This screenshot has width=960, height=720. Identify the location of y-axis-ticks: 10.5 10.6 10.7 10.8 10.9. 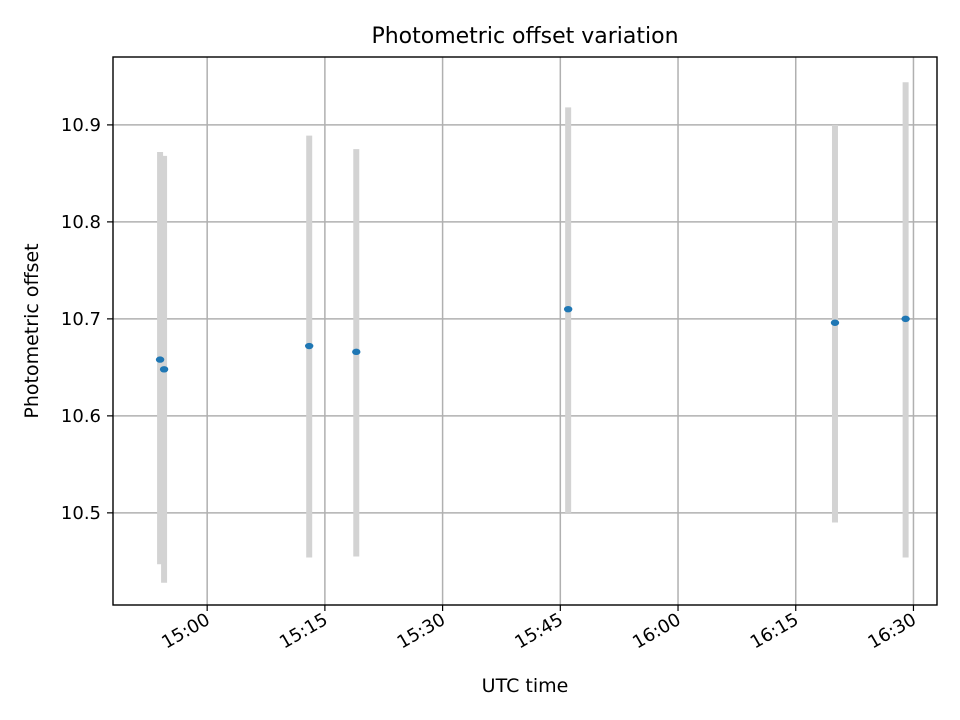
(87, 319).